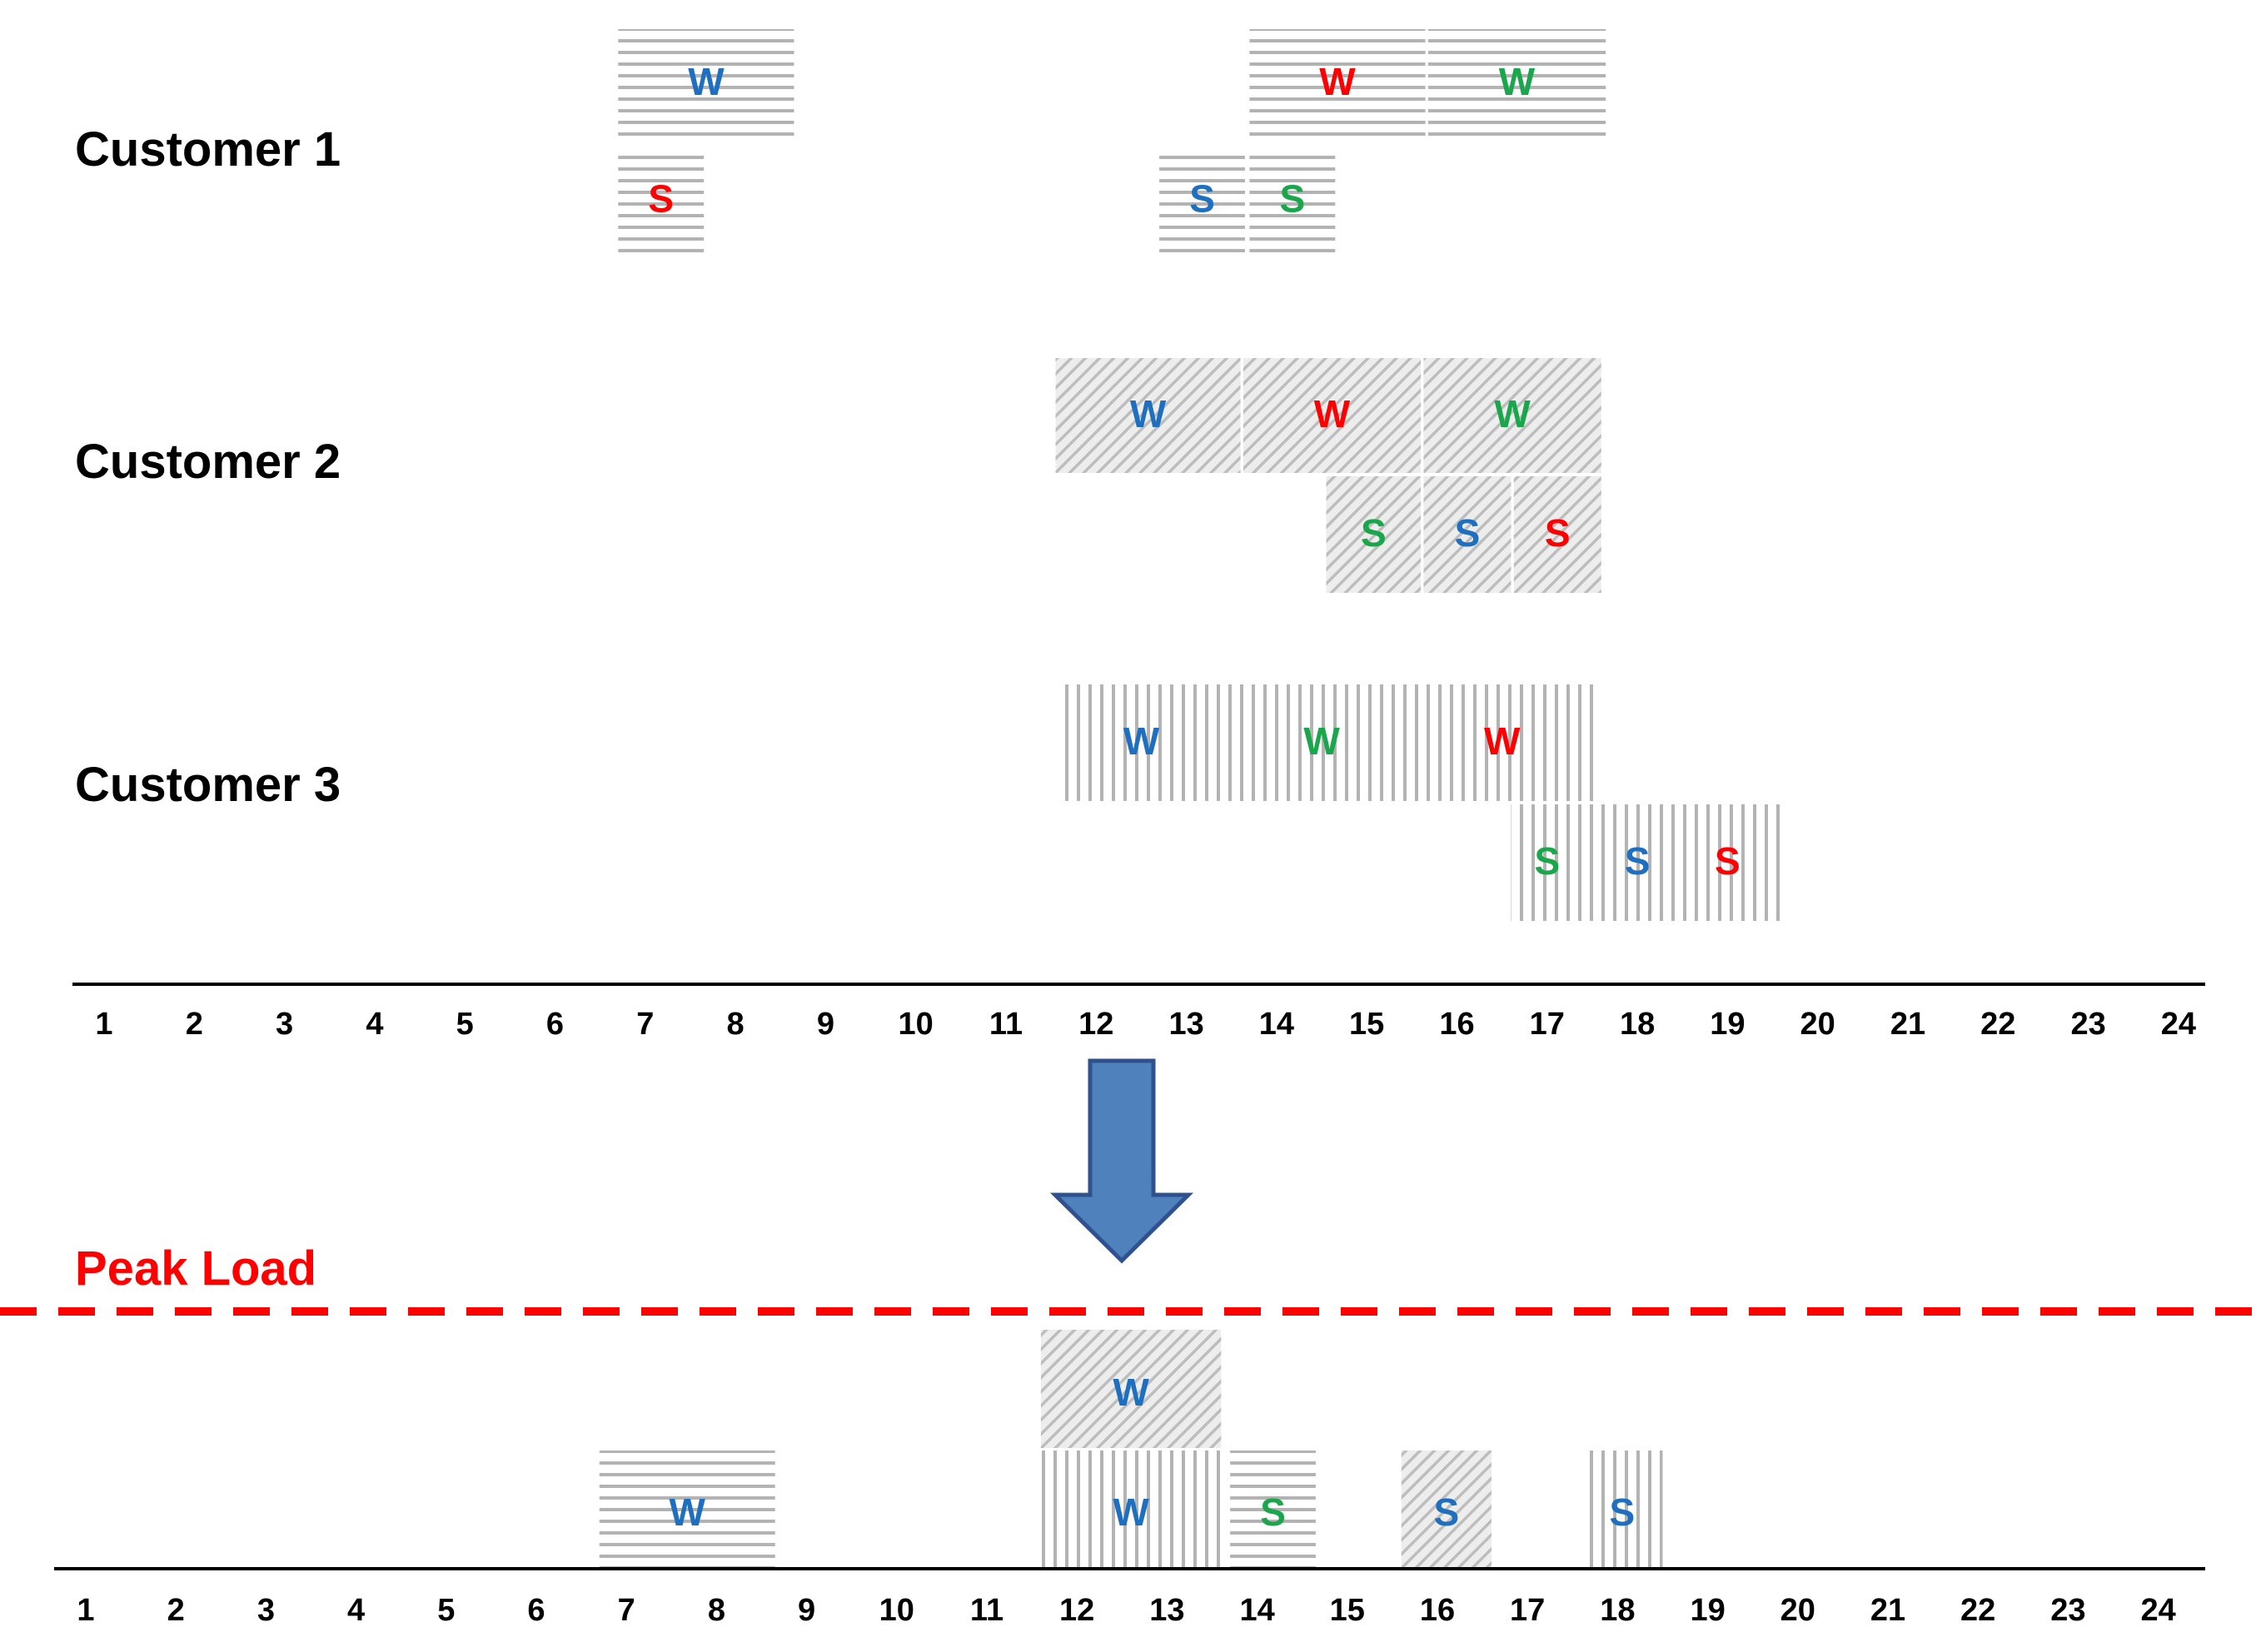 The image size is (2266, 1652). Describe the element at coordinates (1797, 1610) in the screenshot. I see `lower-tick-20: 20` at that location.